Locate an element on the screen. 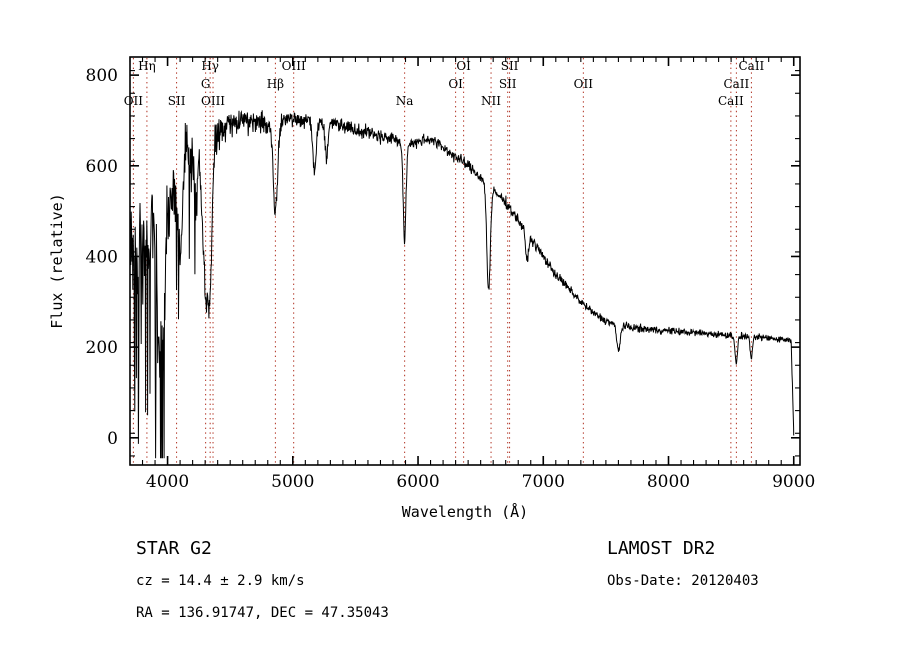  line-label-G: G is located at coordinates (206, 84).